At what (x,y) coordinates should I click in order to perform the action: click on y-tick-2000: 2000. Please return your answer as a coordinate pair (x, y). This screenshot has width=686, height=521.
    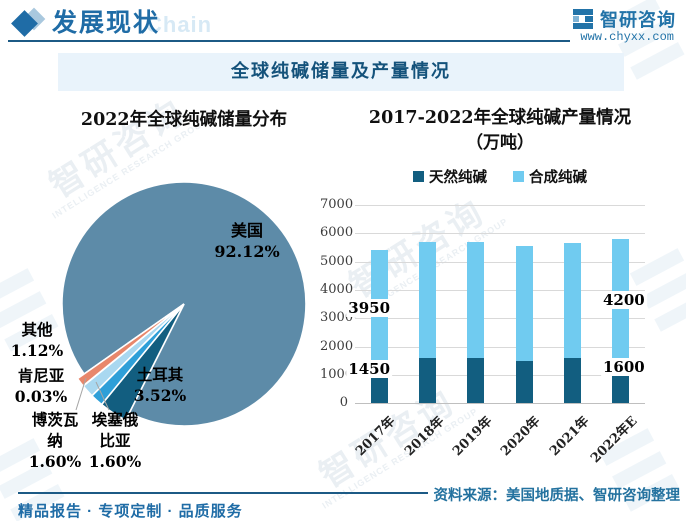
    Looking at the image, I should click on (337, 346).